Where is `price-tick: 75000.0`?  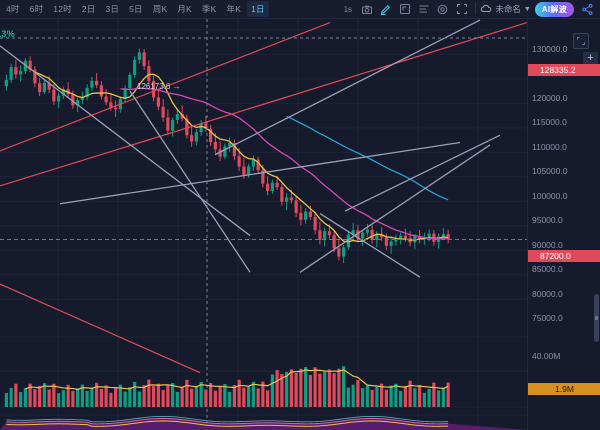
price-tick: 75000.0 is located at coordinates (547, 318).